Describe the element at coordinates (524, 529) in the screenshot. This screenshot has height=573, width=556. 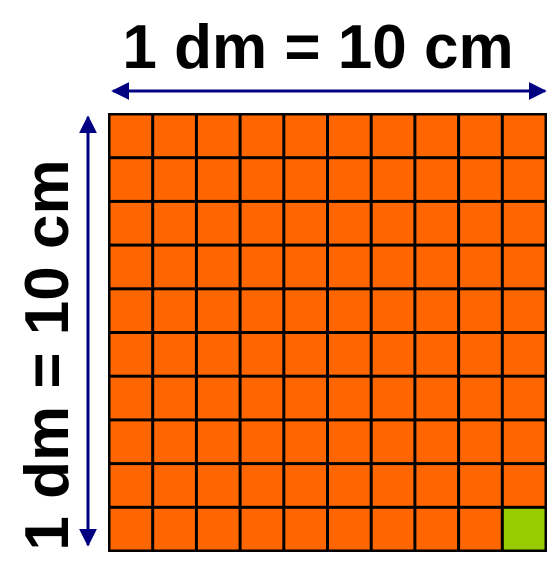
I see `highlighted-square-cm` at that location.